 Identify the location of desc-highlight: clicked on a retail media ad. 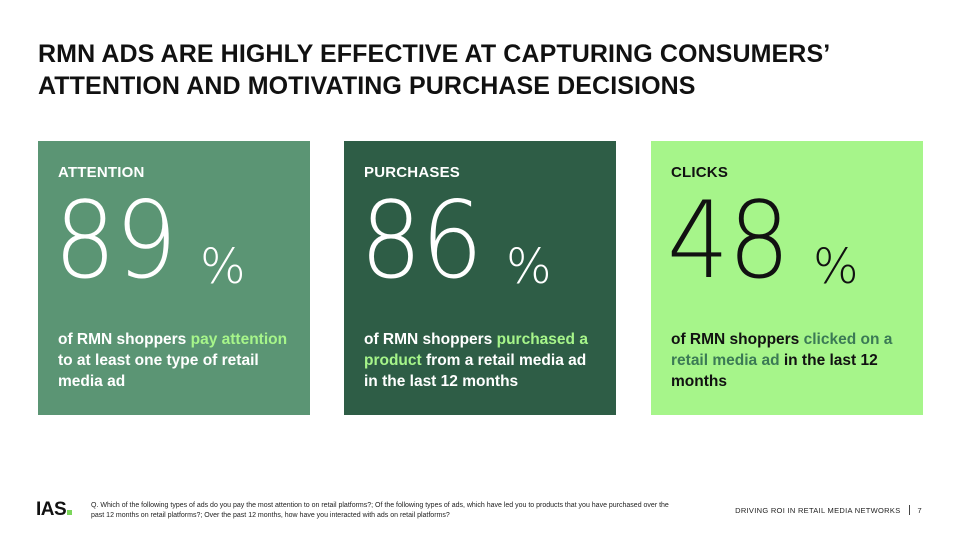
(782, 350).